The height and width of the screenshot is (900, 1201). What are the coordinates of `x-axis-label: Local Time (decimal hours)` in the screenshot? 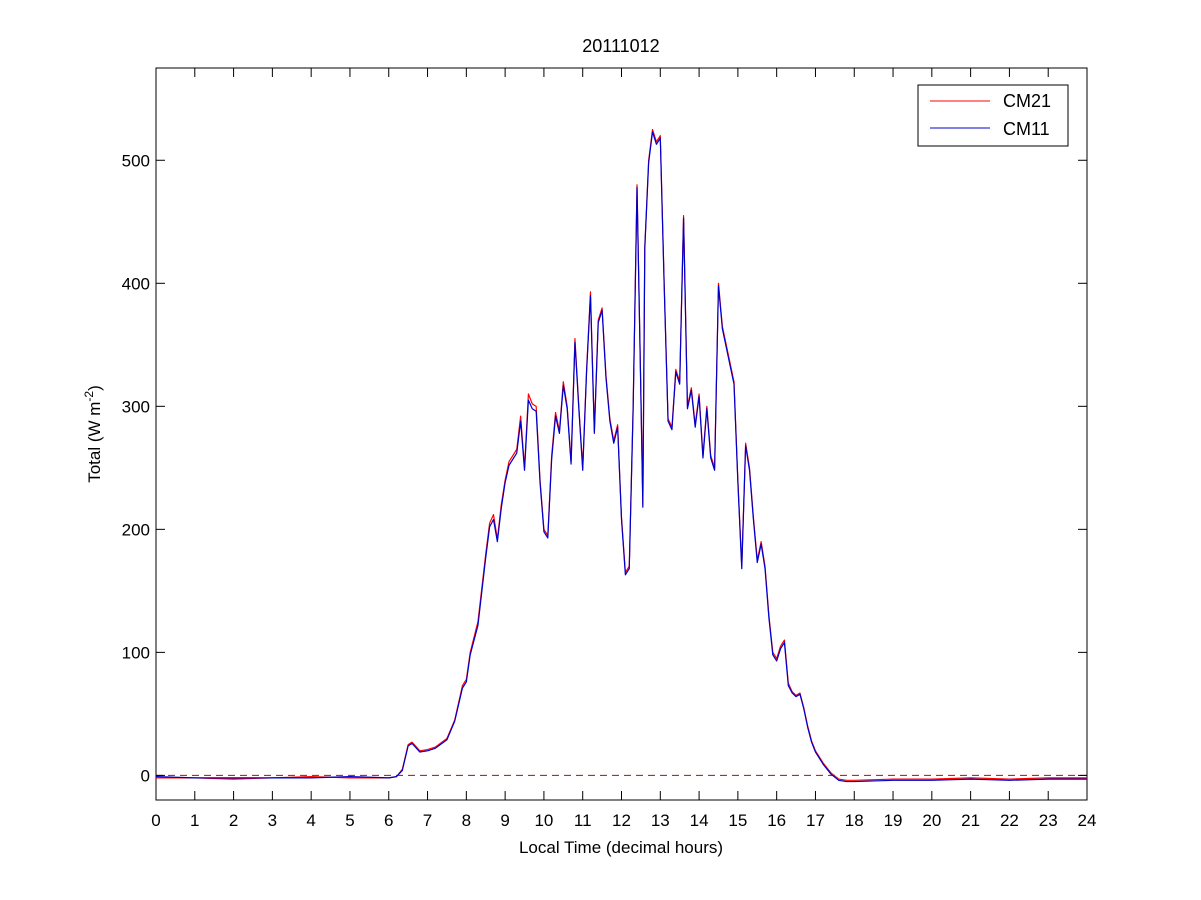 It's located at (621, 847).